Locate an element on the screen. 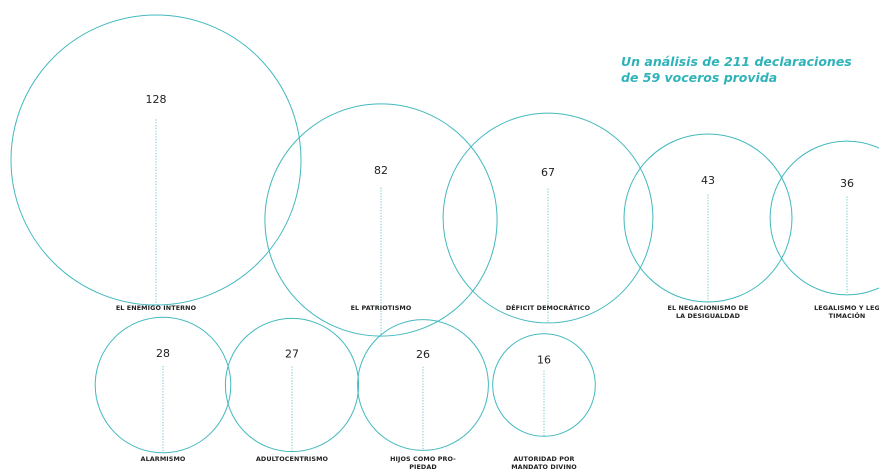 The height and width of the screenshot is (475, 879). bubble-group: 82 EL PATRIOTISMO is located at coordinates (381, 220).